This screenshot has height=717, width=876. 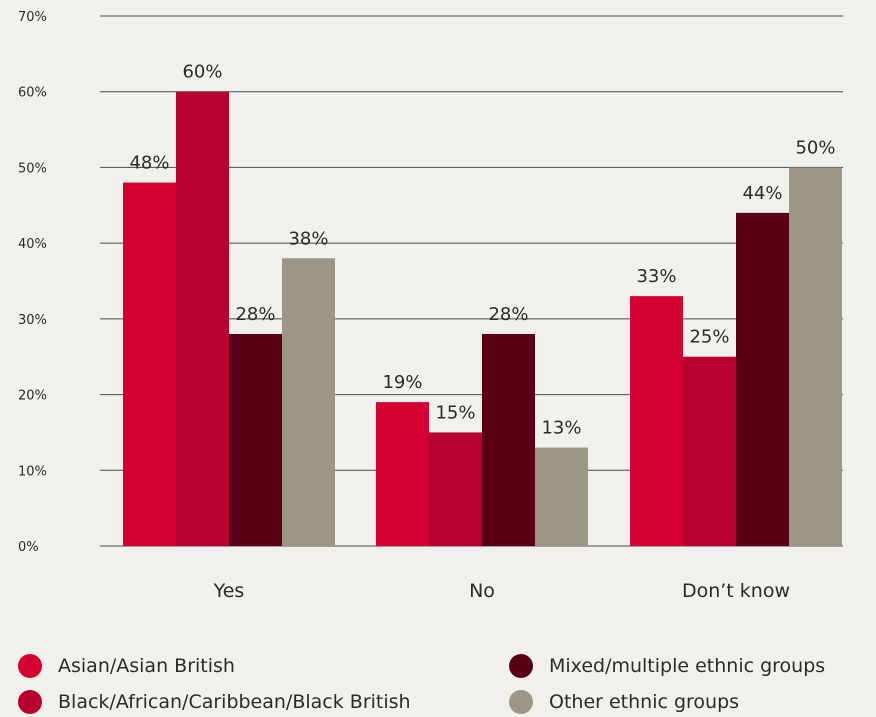 I want to click on value-label: 15%, so click(x=455, y=412).